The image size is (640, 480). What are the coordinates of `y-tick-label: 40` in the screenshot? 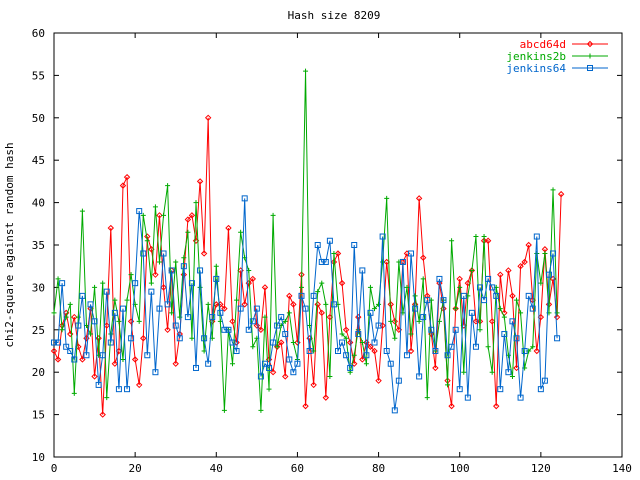 It's located at (38, 203).